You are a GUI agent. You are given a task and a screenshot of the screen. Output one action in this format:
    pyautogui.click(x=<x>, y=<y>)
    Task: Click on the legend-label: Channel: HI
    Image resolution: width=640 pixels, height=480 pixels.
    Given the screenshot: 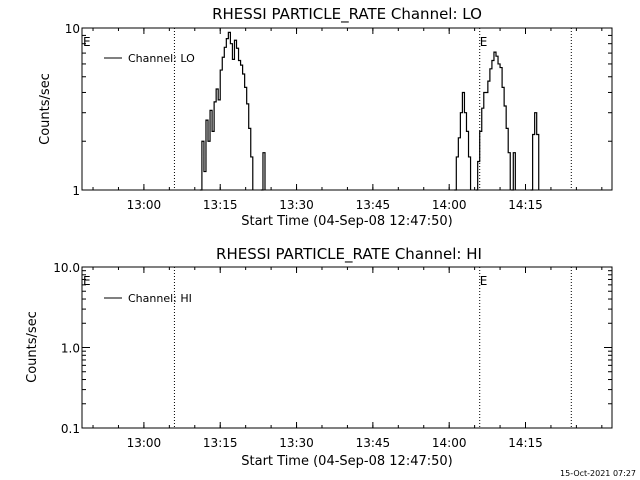 What is the action you would take?
    pyautogui.click(x=160, y=298)
    